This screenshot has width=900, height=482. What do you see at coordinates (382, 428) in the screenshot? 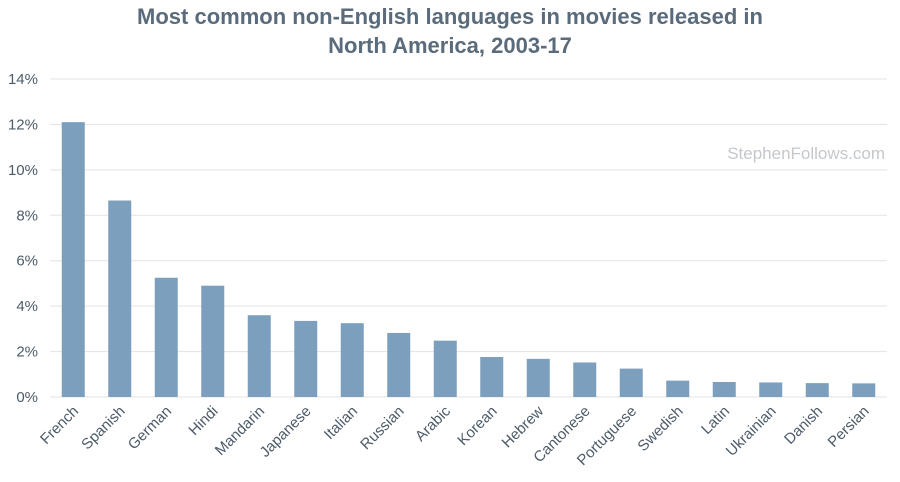
I see `x-tick-label: Russian` at bounding box center [382, 428].